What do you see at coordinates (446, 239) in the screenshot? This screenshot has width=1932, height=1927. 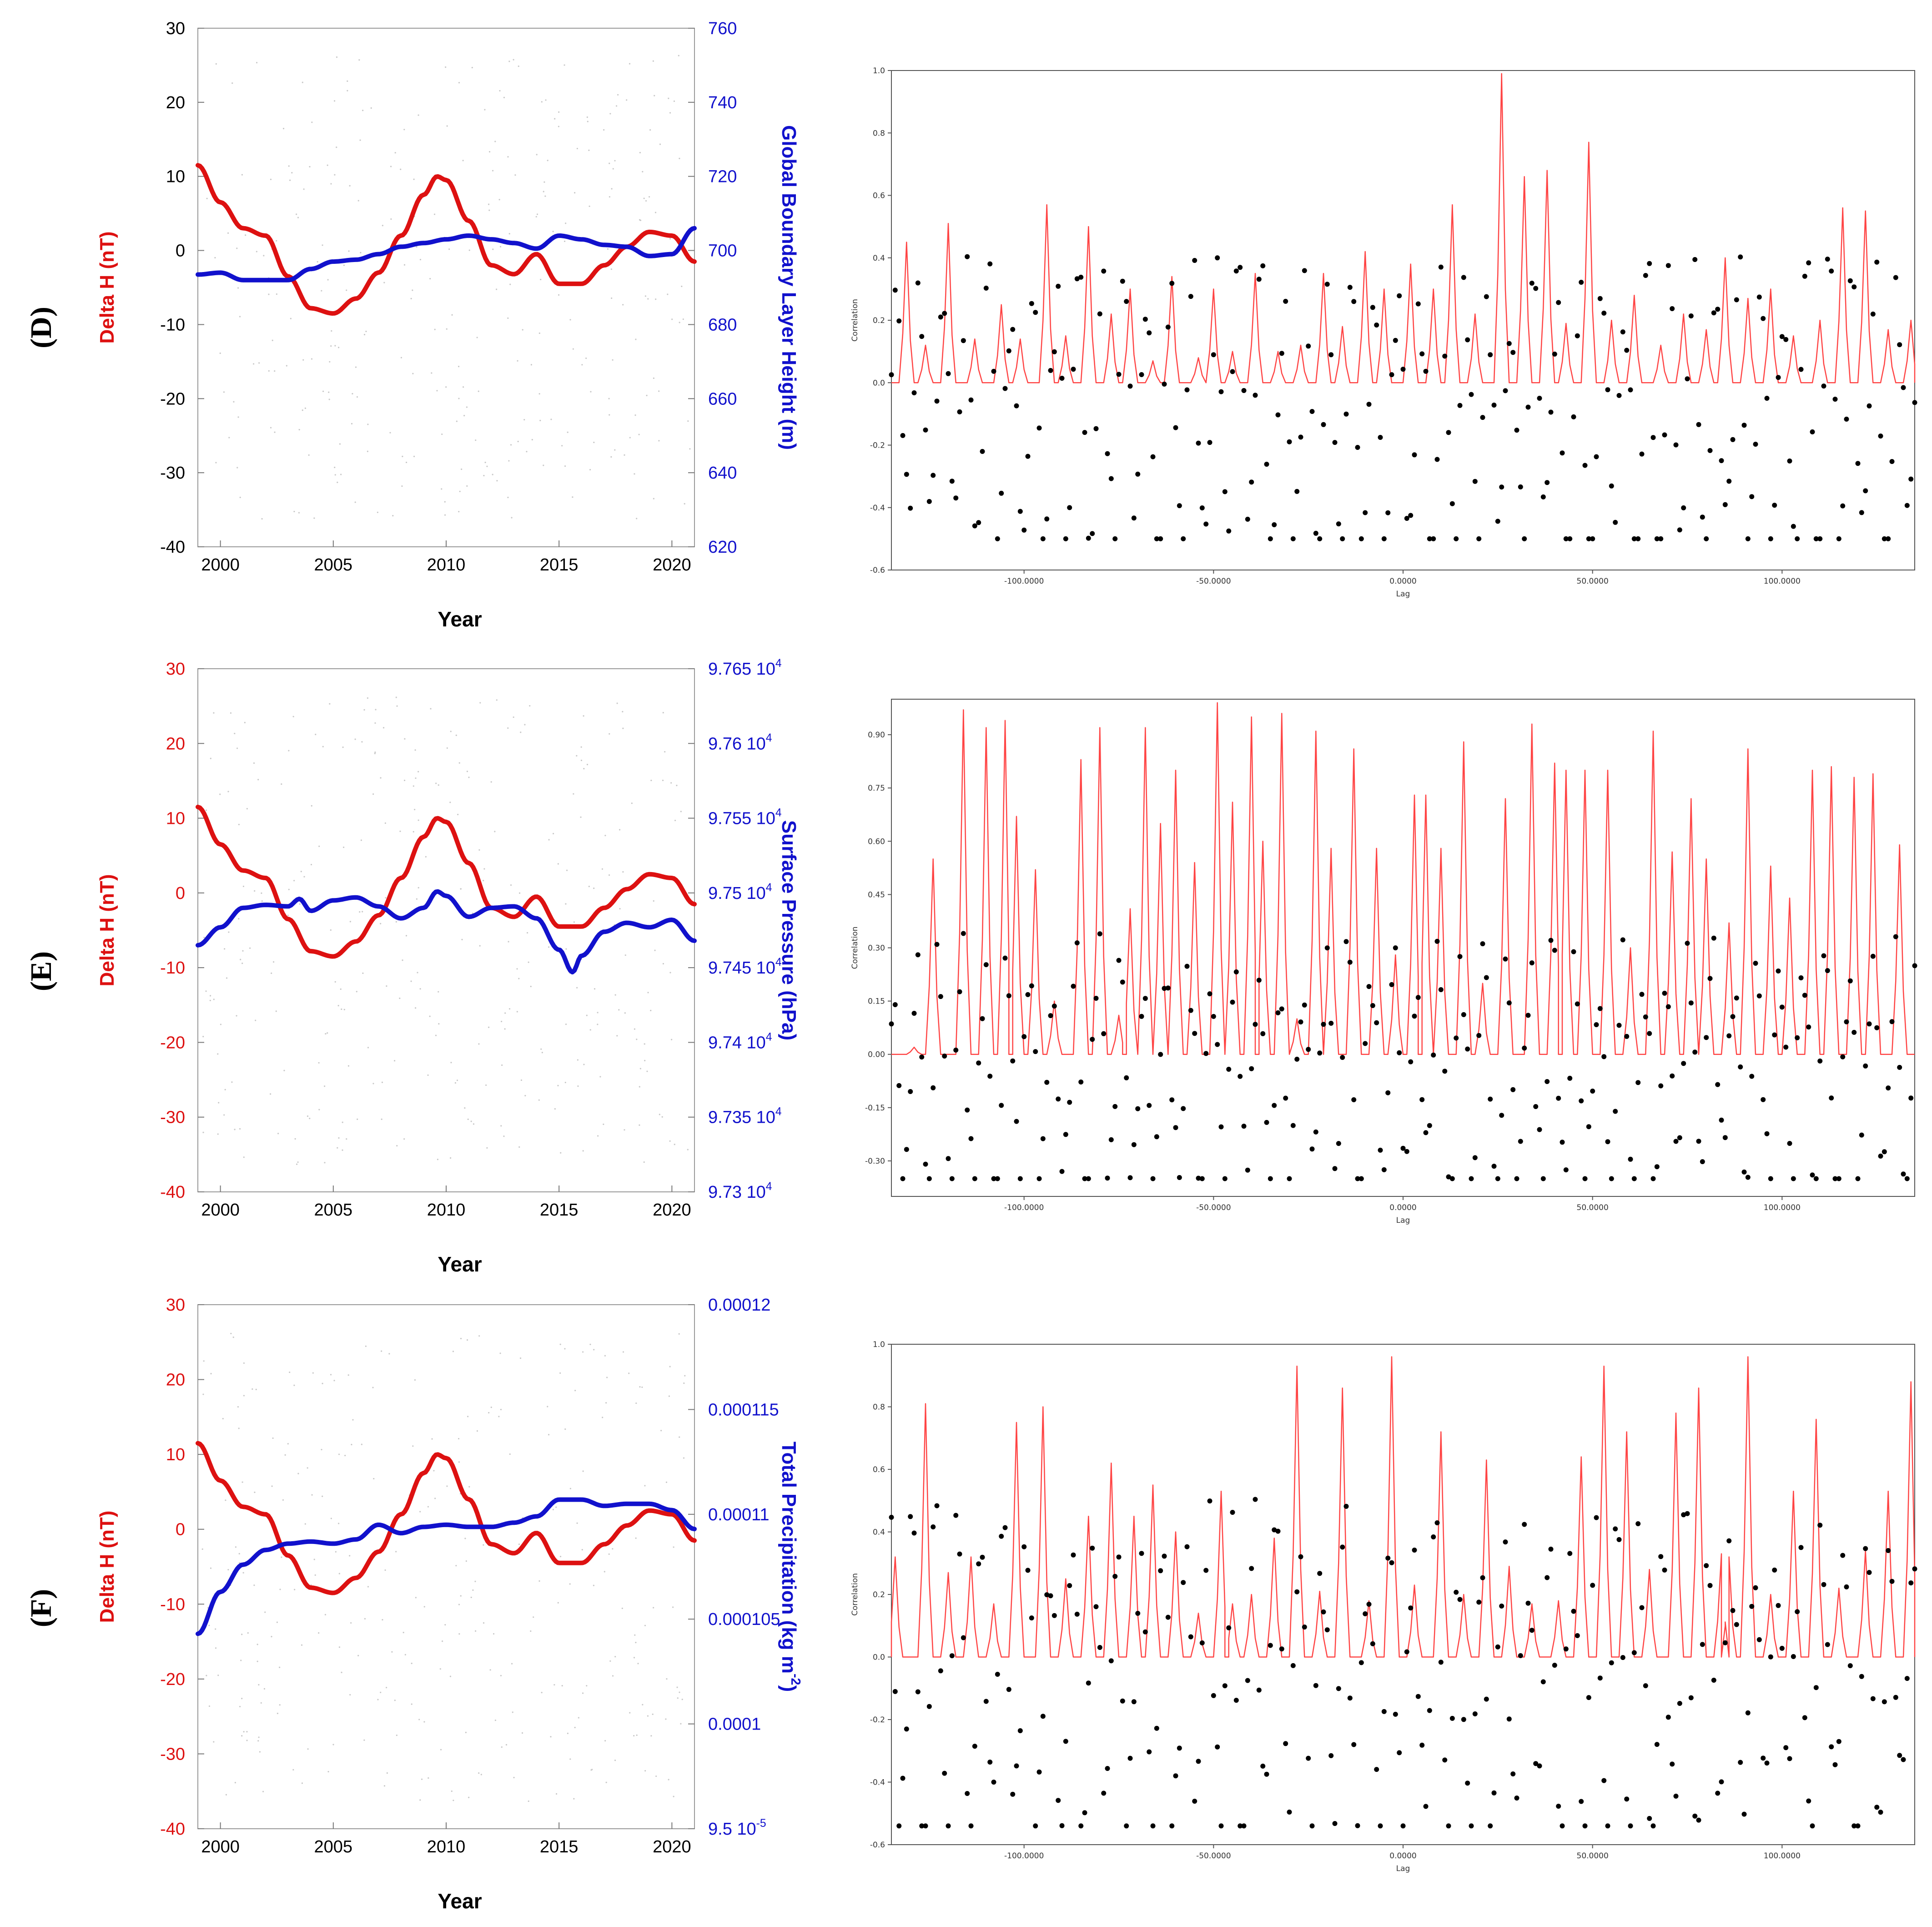 I see `delta-h-series-line` at bounding box center [446, 239].